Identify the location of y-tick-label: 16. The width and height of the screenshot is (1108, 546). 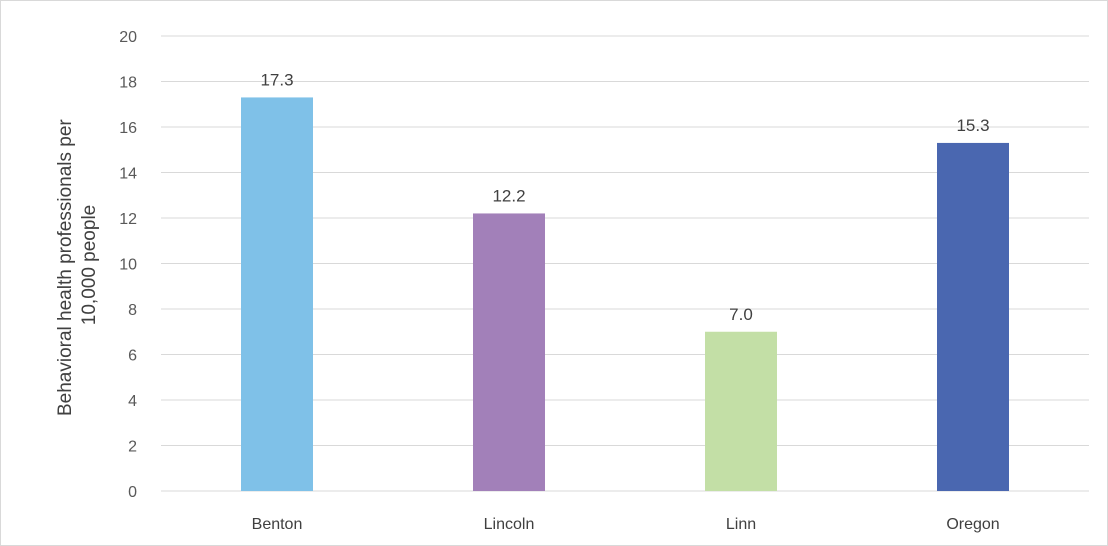
(128, 128).